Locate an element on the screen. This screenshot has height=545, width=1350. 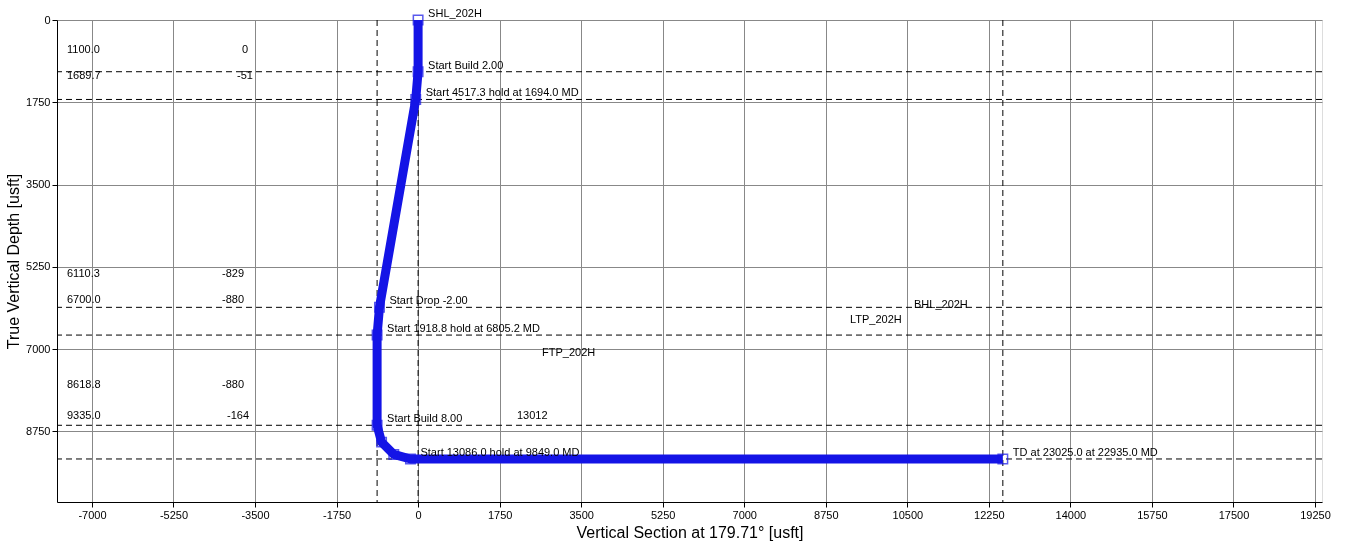
annotation: 13012 is located at coordinates (532, 415).